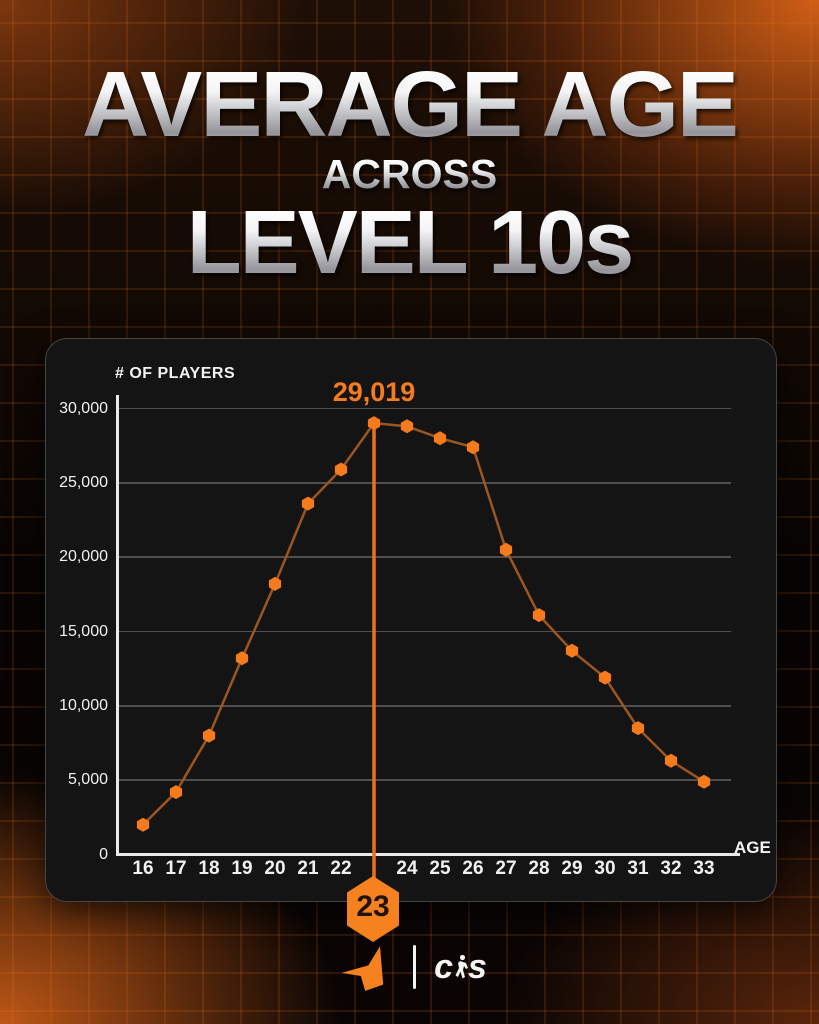 This screenshot has height=1024, width=819. Describe the element at coordinates (341, 868) in the screenshot. I see `x-tick-label: 22` at that location.